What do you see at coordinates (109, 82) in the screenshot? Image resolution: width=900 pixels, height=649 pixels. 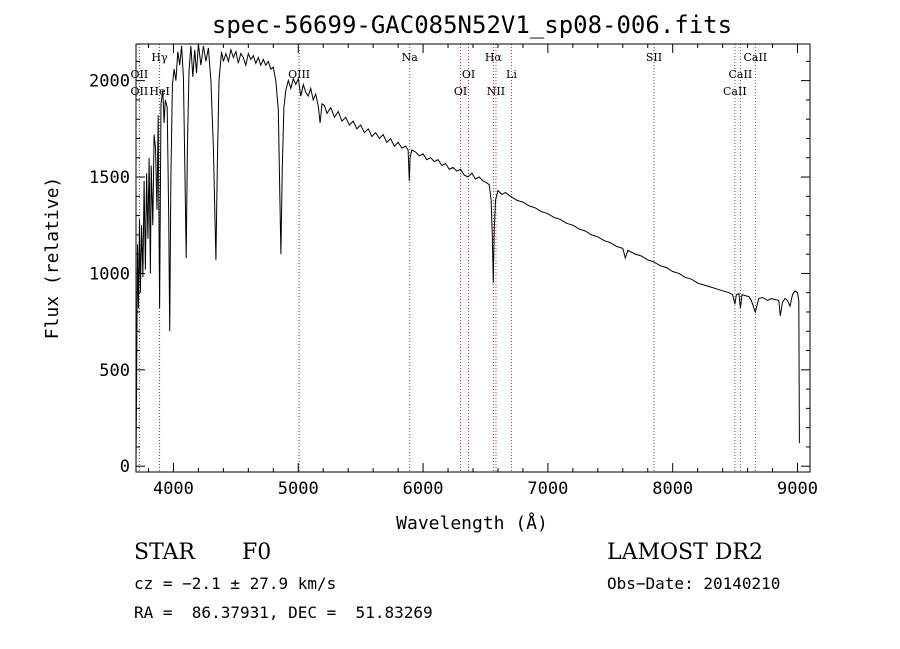 I see `y-tick-label: 2000` at bounding box center [109, 82].